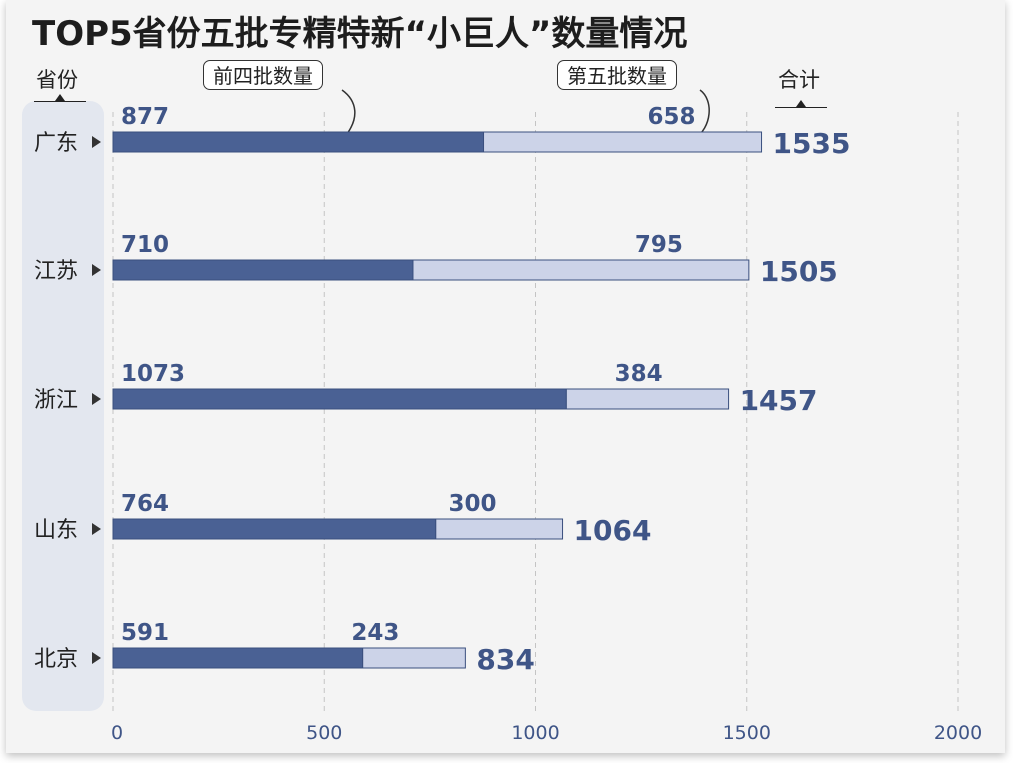  Describe the element at coordinates (747, 733) in the screenshot. I see `x-tick-label: 1500` at that location.